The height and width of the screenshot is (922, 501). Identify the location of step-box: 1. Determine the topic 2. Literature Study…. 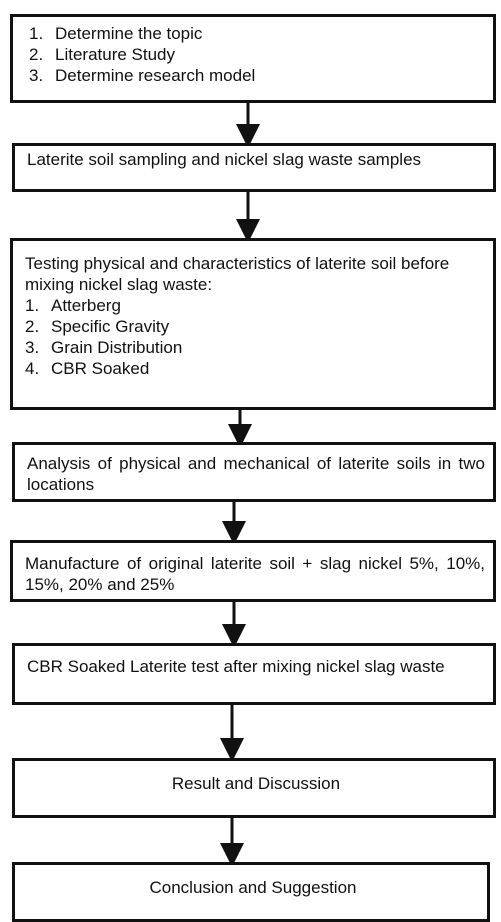
(253, 58).